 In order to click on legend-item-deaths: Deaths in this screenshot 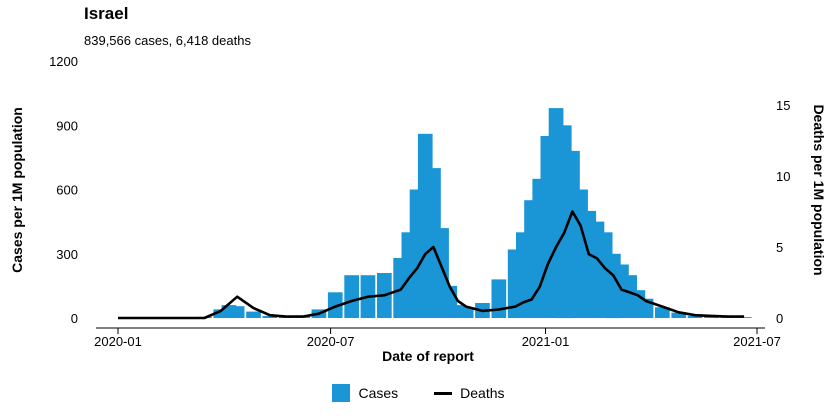, I will do `click(469, 393)`.